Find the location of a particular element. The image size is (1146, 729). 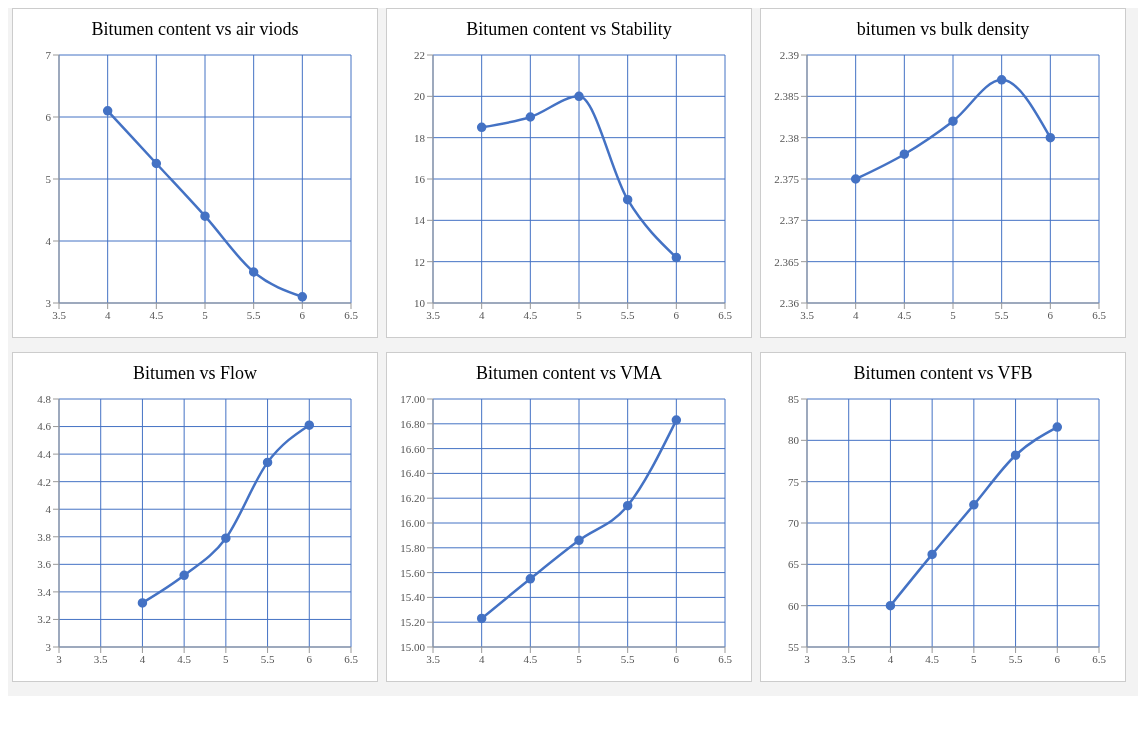

y-tick-label: 4.8 is located at coordinates (44, 398).